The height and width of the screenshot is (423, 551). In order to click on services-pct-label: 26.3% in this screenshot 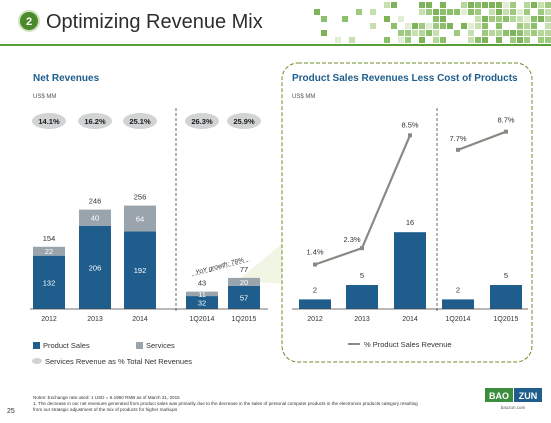, I will do `click(202, 121)`.